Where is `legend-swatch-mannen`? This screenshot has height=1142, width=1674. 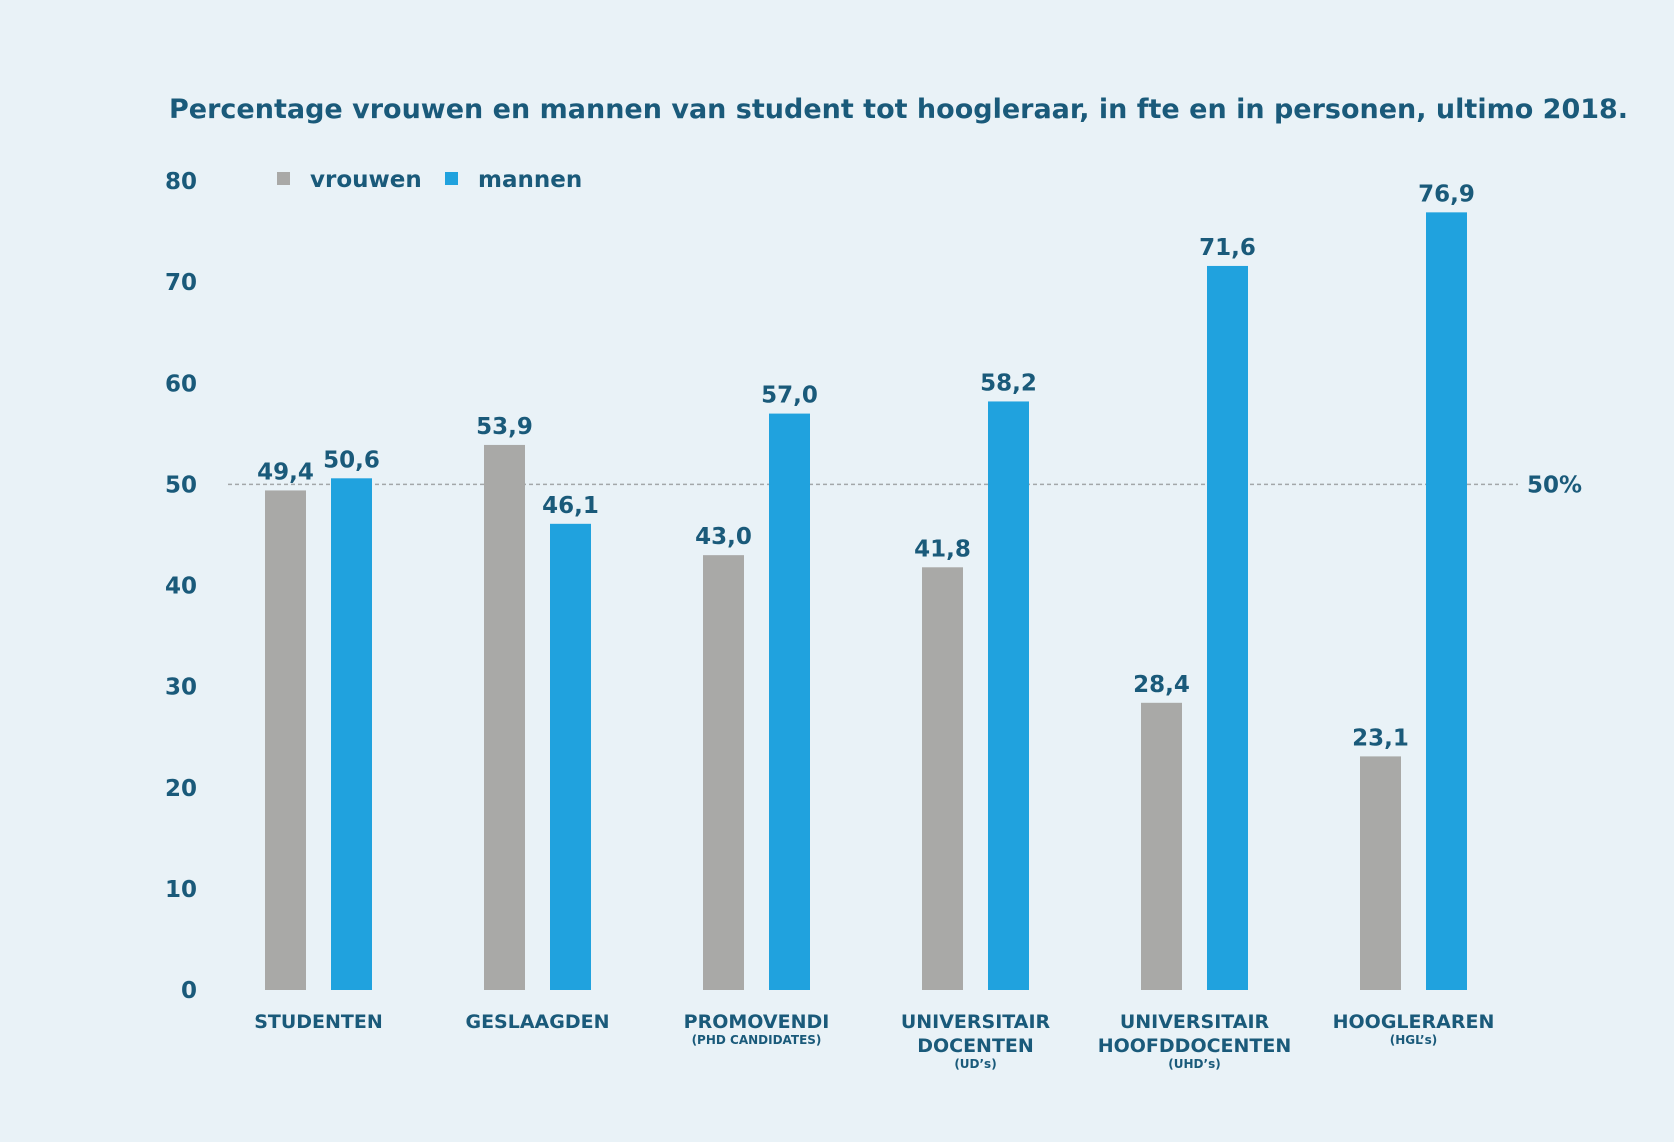
legend-swatch-mannen is located at coordinates (451, 178).